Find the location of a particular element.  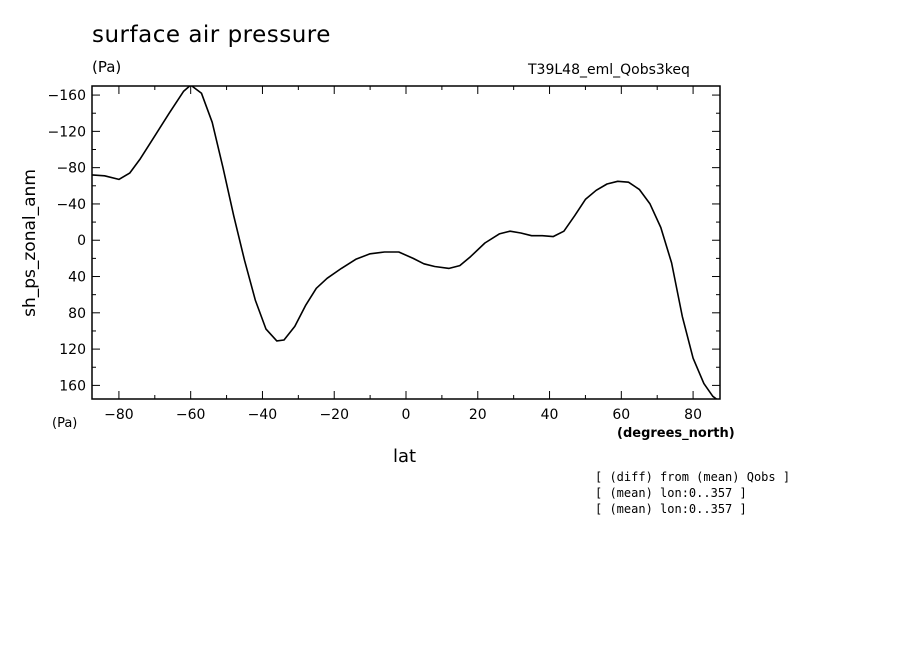

y-tick-label: 40 is located at coordinates (77, 278).